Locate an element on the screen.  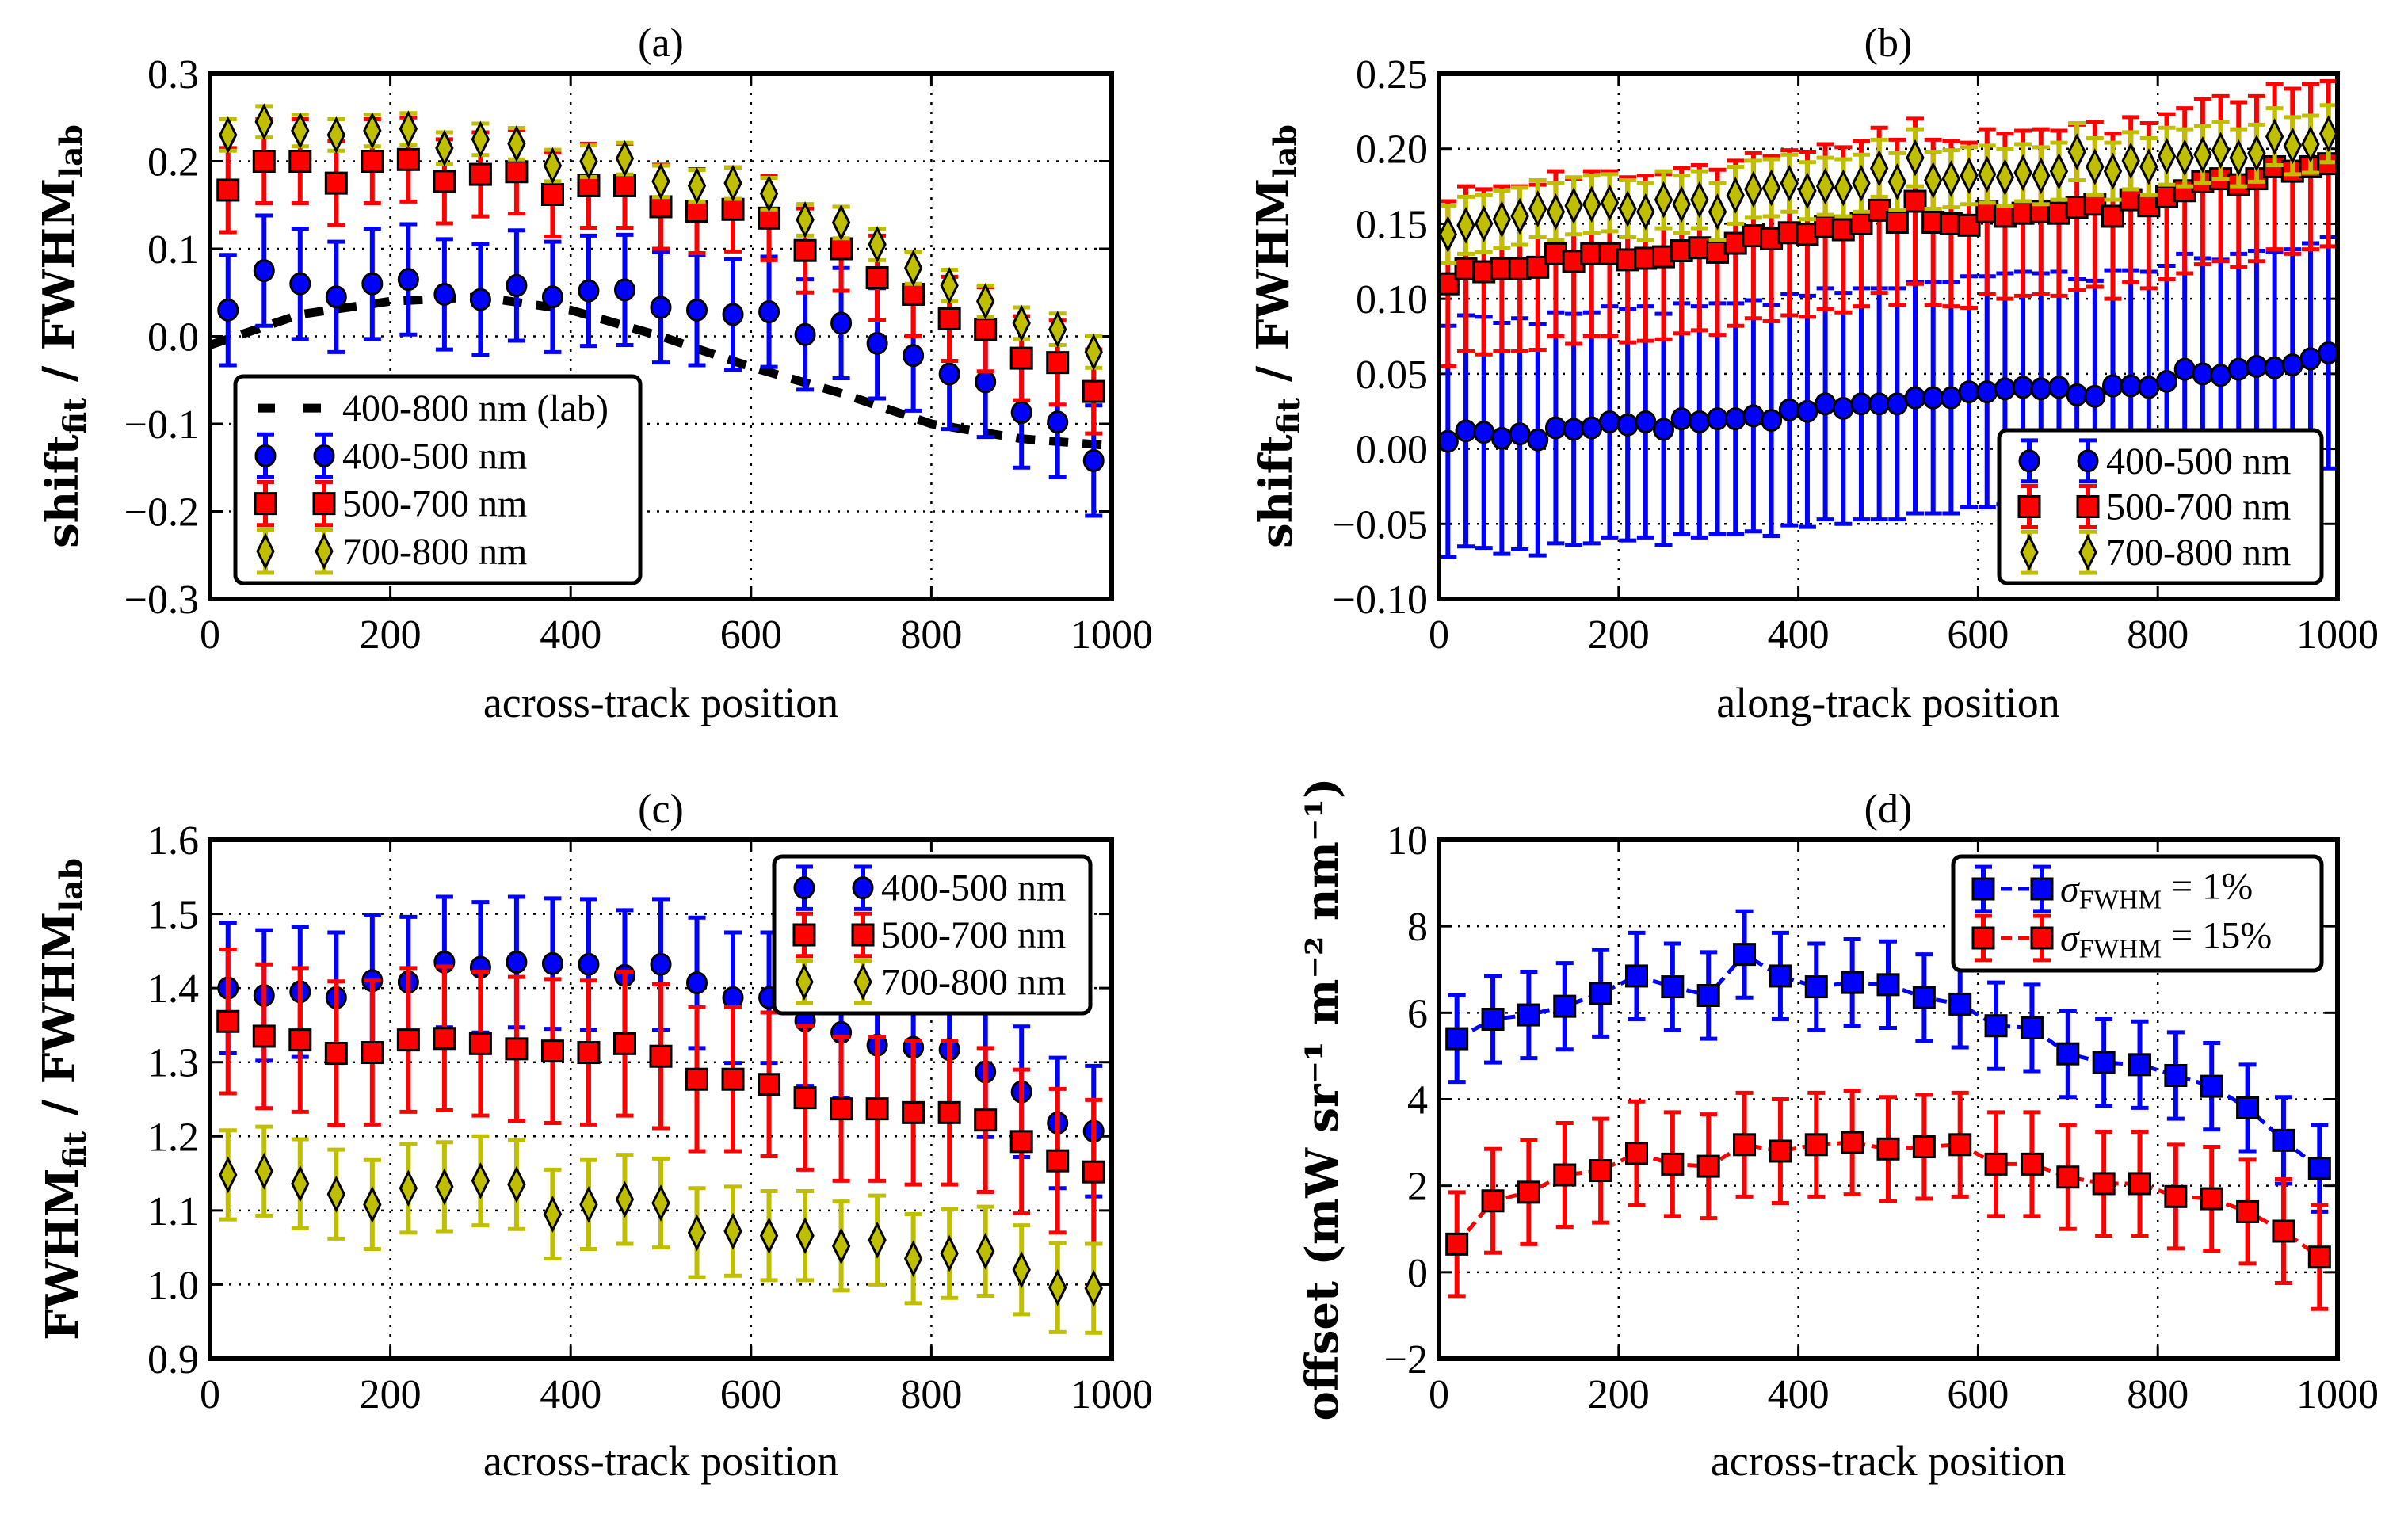
y-tick-label: 0.10 is located at coordinates (1392, 299).